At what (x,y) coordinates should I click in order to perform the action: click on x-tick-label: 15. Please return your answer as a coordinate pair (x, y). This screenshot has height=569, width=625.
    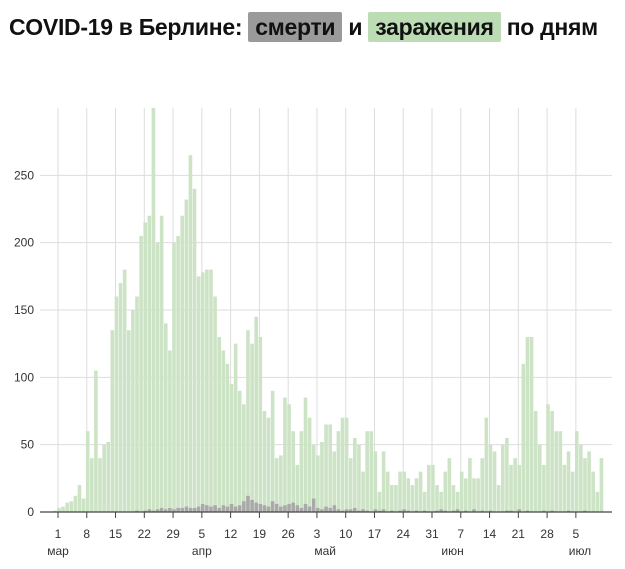
    Looking at the image, I should click on (116, 534).